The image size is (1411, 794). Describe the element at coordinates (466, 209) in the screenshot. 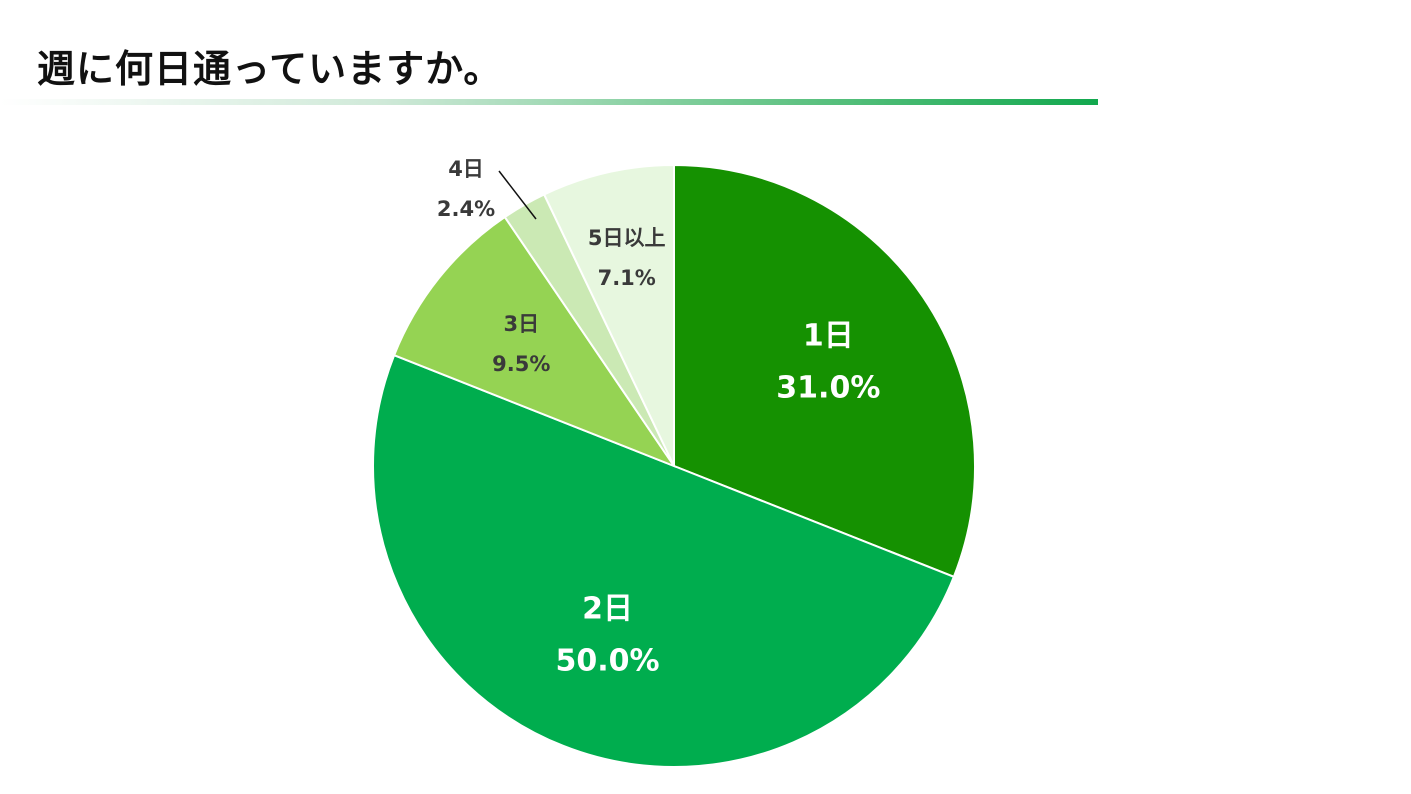

I see `slice-percent-label-4: 2.4%` at that location.